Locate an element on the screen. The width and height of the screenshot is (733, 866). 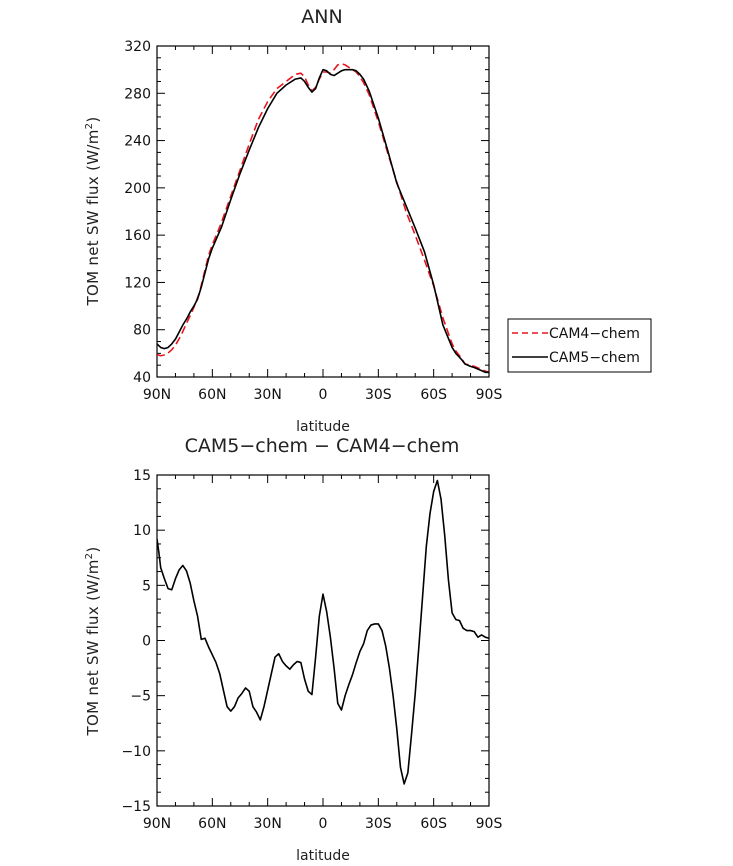
y-tick-label: −5 is located at coordinates (140, 697).